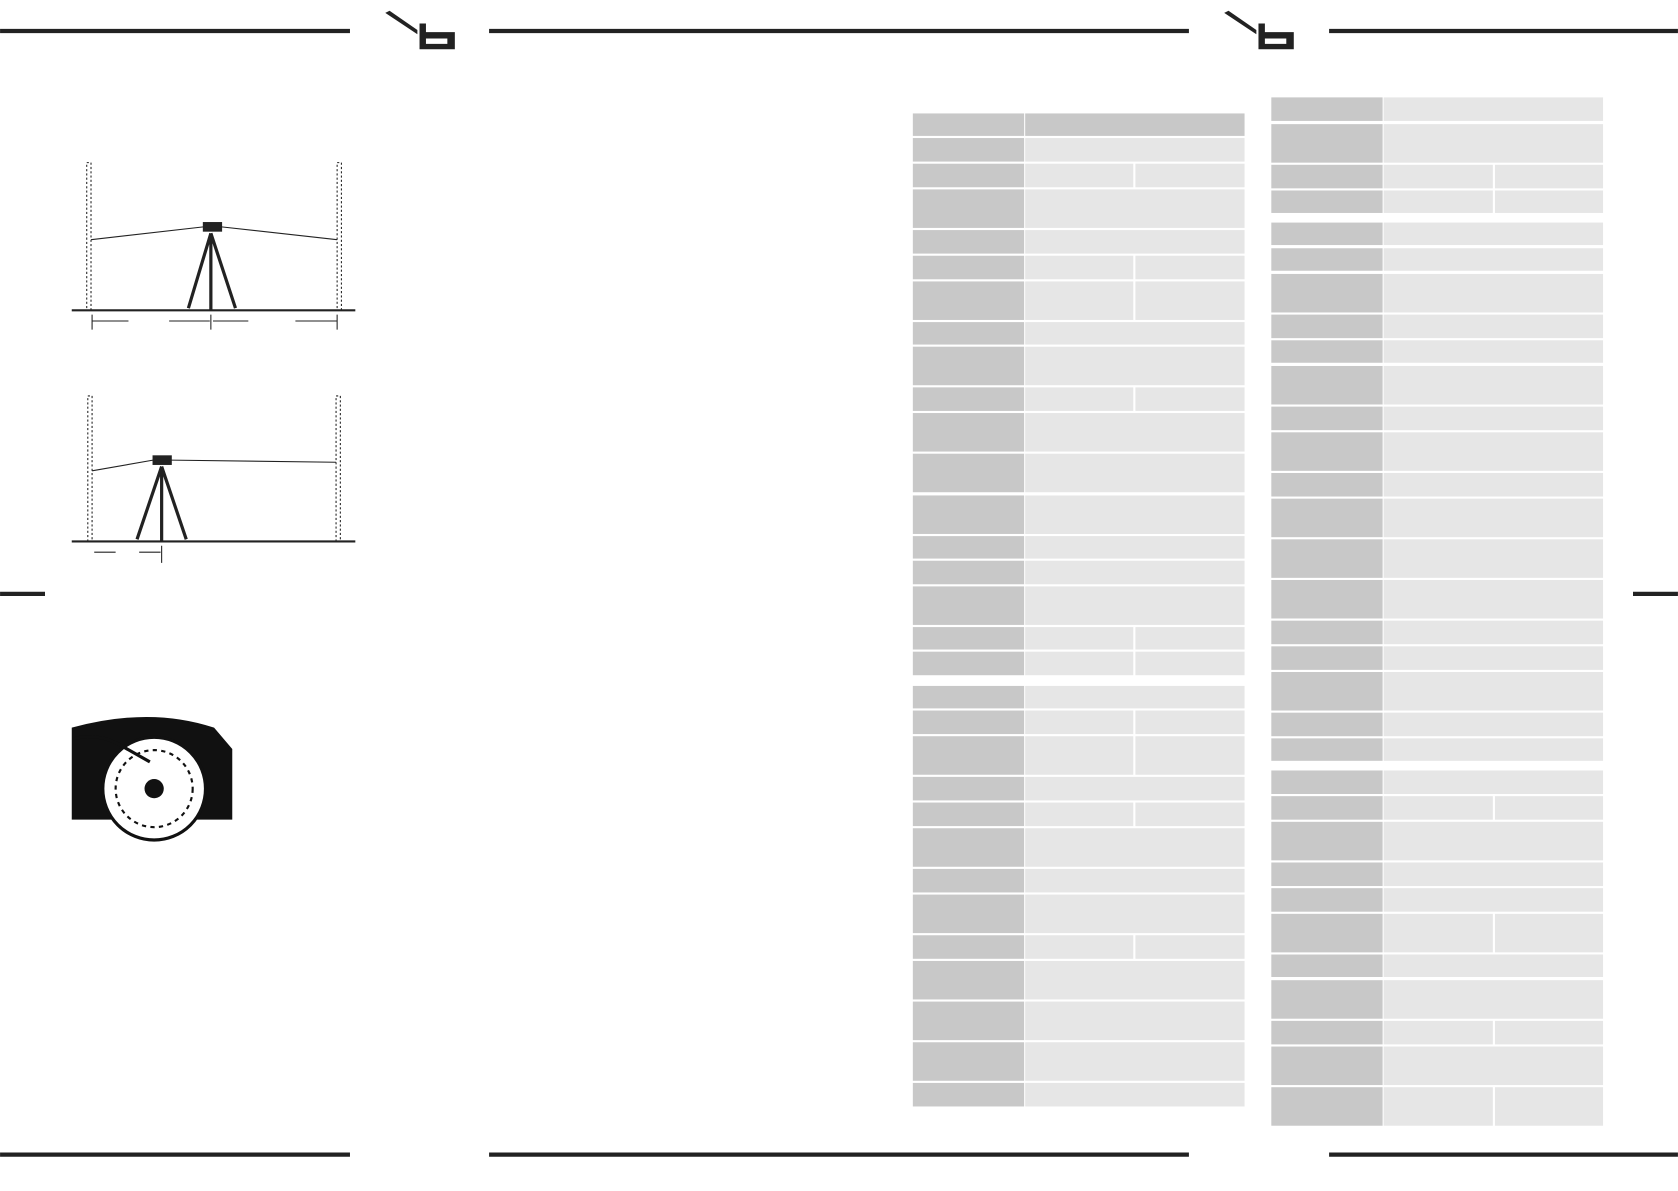 Image resolution: width=1678 pixels, height=1191 pixels. I want to click on hand-tool, so click(112, 749).